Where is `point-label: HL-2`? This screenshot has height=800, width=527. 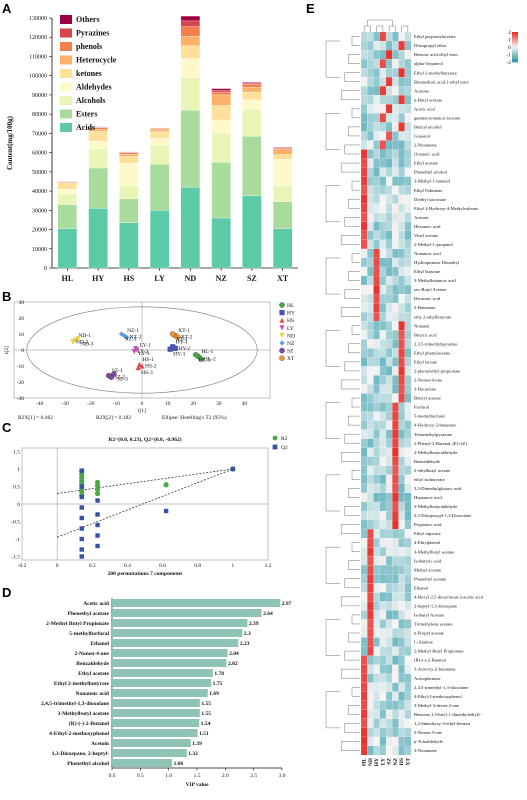
point-label: HL-2 is located at coordinates (210, 359).